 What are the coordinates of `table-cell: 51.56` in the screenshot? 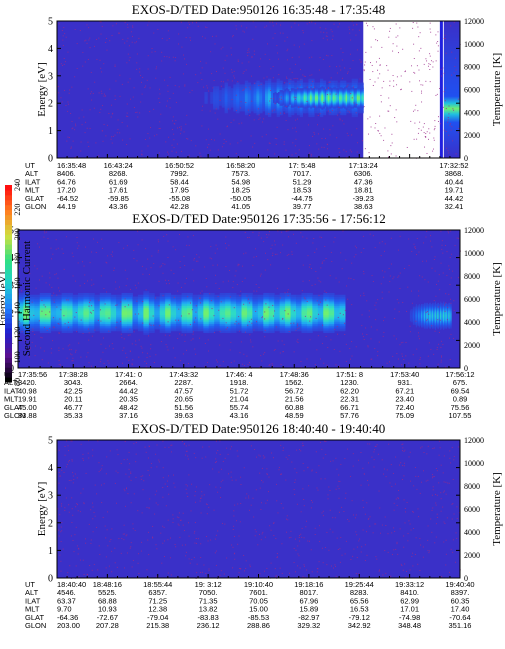 It's located at (183, 407).